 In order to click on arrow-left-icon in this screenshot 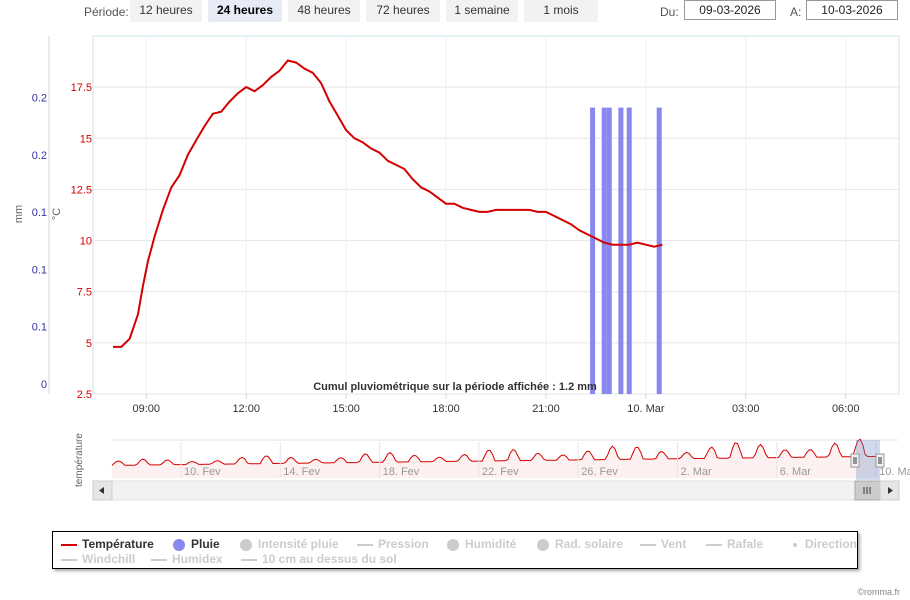, I will do `click(101, 490)`.